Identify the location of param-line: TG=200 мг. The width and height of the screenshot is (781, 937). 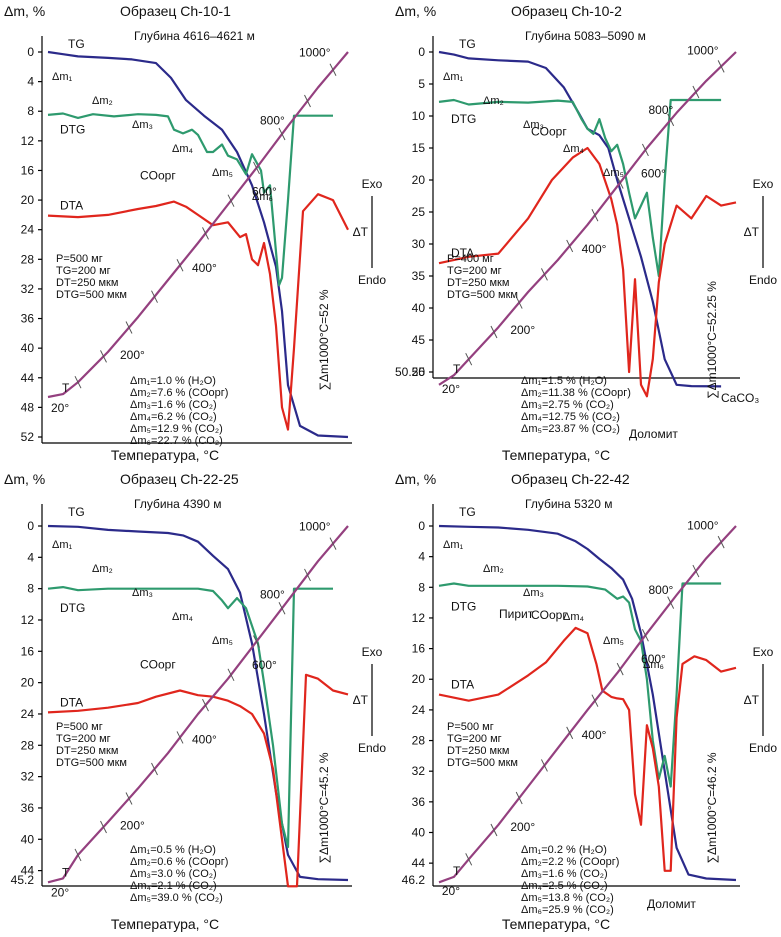
(474, 739).